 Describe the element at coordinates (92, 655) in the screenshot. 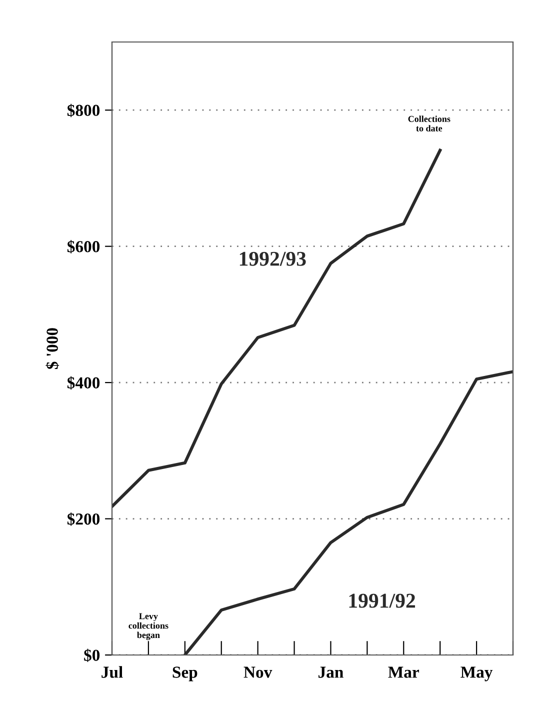

I see `y-tick-label: $0` at that location.